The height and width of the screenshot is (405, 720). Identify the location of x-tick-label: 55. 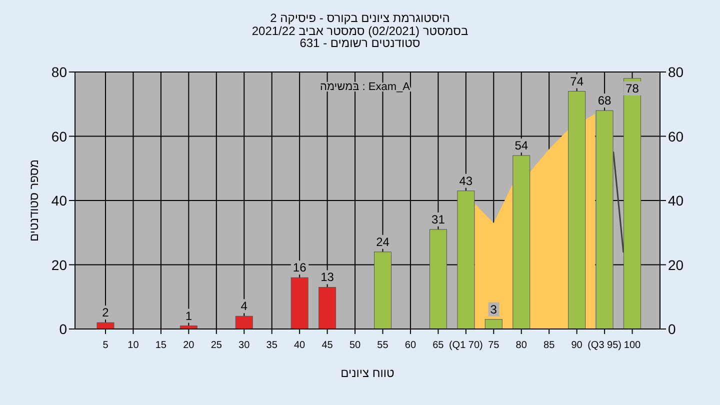
(383, 345).